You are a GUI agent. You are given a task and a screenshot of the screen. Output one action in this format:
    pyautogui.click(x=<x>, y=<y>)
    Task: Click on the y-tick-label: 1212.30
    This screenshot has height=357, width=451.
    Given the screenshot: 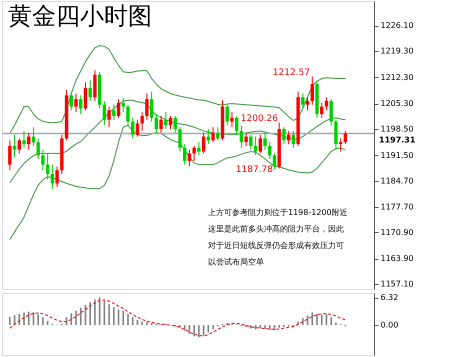 What is the action you would take?
    pyautogui.click(x=397, y=77)
    